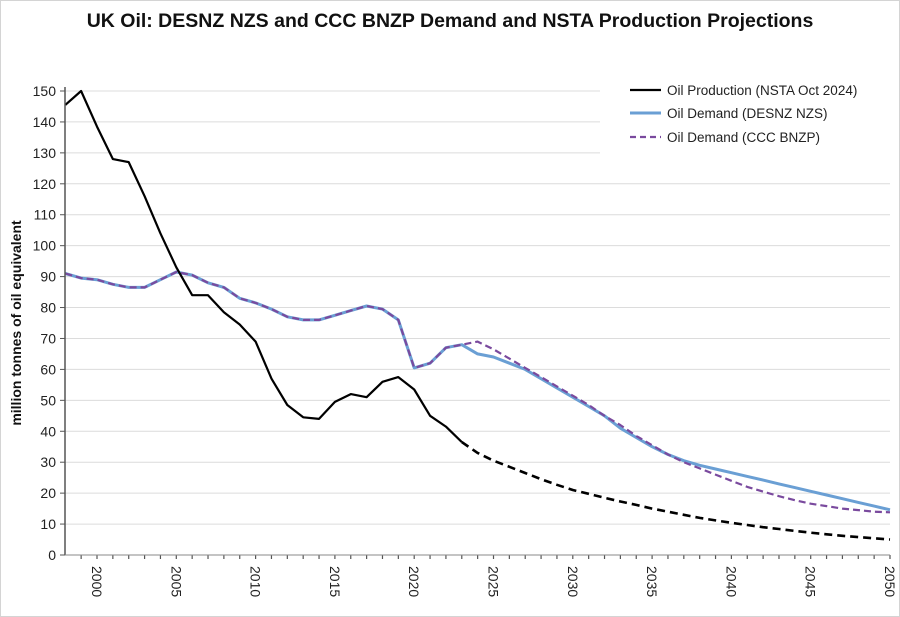 This screenshot has width=900, height=617. Describe the element at coordinates (48, 369) in the screenshot. I see `y-tick-label: 60` at that location.